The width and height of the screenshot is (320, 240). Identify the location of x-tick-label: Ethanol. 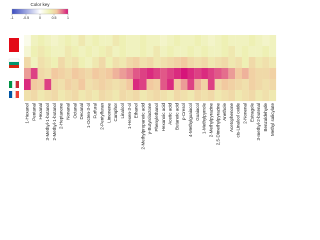
(136, 110).